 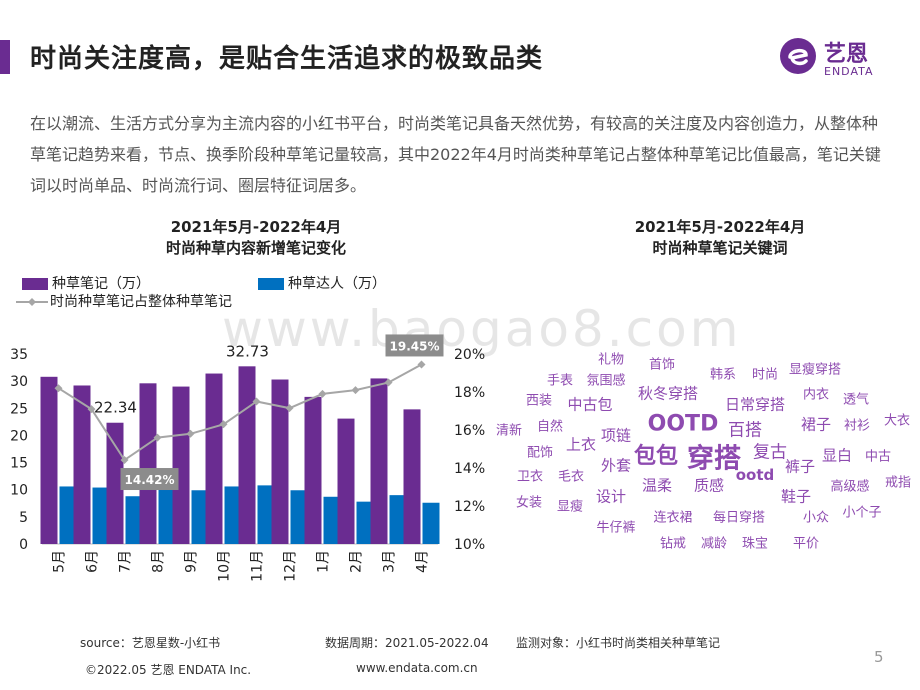 What do you see at coordinates (324, 561) in the screenshot?
I see `x-tick-label: 1月` at bounding box center [324, 561].